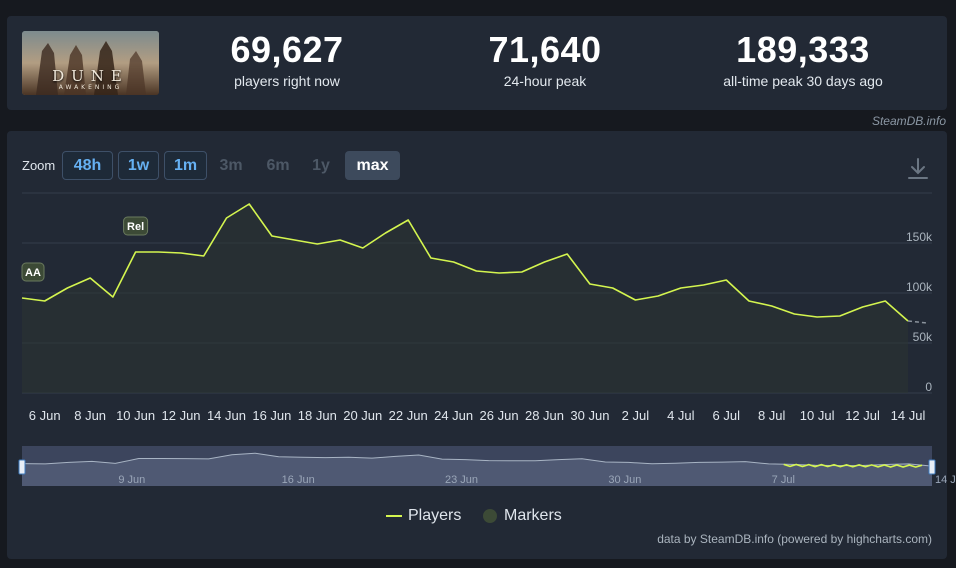 The width and height of the screenshot is (956, 568). Describe the element at coordinates (636, 415) in the screenshot. I see `x-tick-label: 2 Jul` at that location.